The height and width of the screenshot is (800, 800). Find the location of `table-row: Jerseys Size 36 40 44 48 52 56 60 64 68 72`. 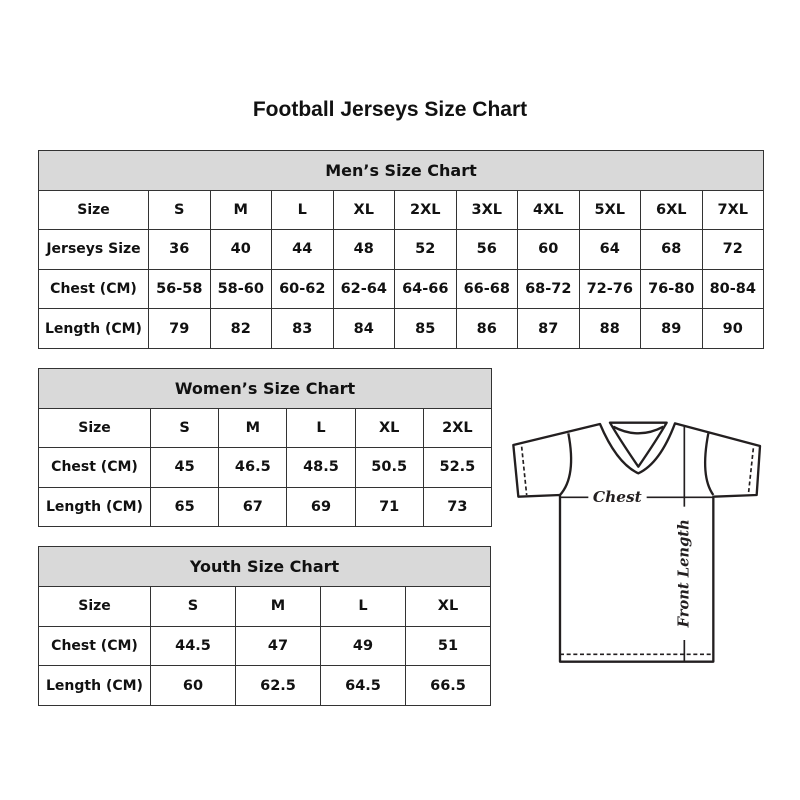

table-row: Jerseys Size 36 40 44 48 52 56 60 64 68 72 is located at coordinates (401, 249).